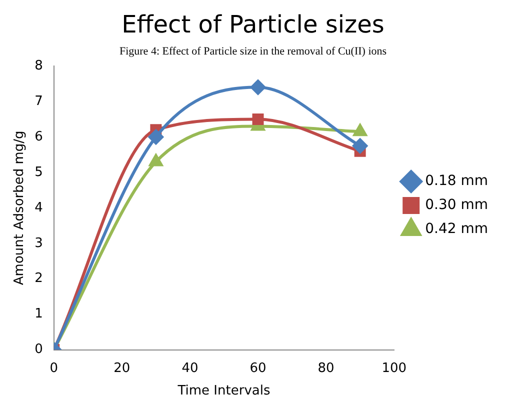  What do you see at coordinates (20, 208) in the screenshot?
I see `y-axis-title: Amount Adsorbed mg/g` at bounding box center [20, 208].